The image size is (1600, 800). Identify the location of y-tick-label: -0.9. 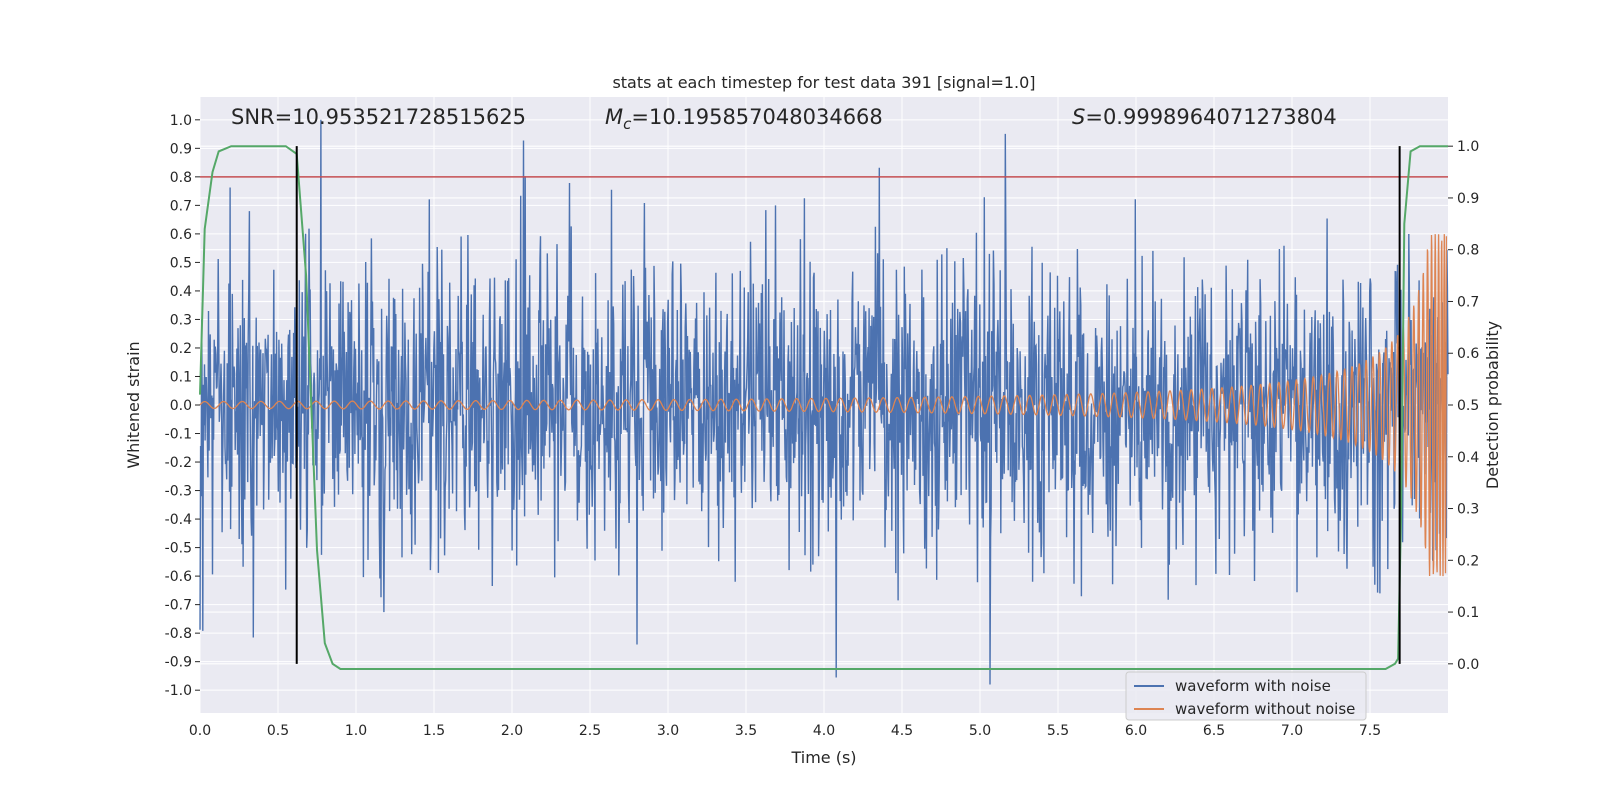
(178, 663).